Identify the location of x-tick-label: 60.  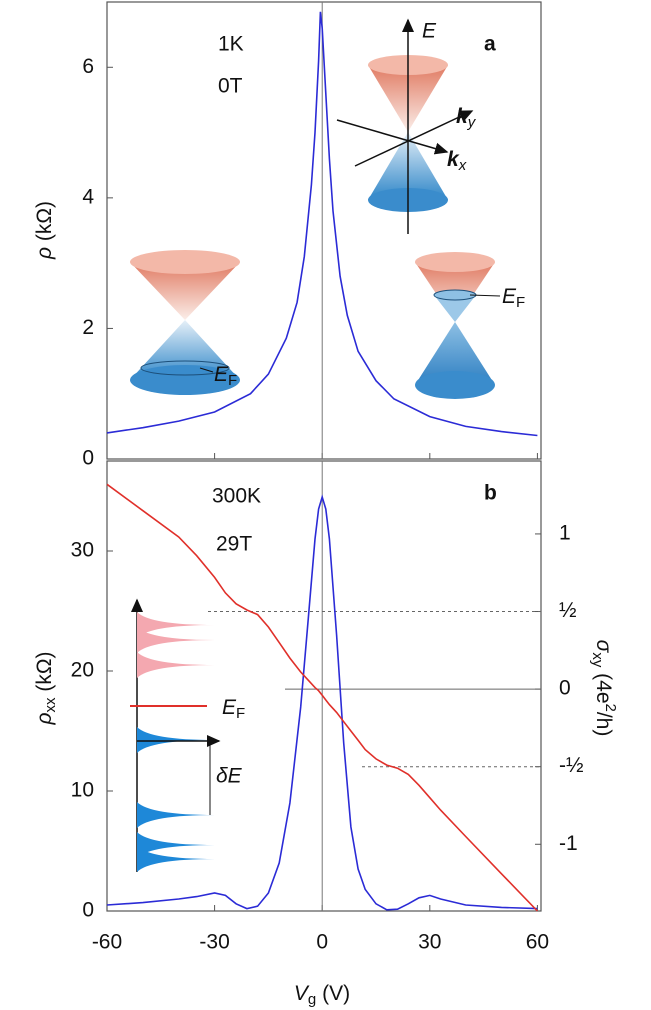
(537, 942).